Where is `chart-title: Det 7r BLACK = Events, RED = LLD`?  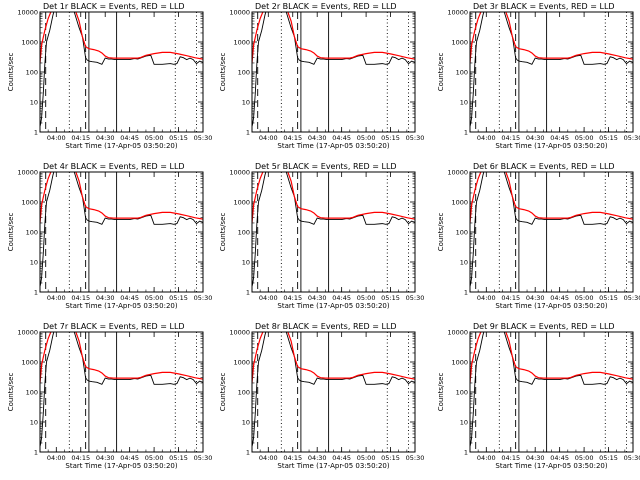
chart-title: Det 7r BLACK = Events, RED = LLD is located at coordinates (114, 326).